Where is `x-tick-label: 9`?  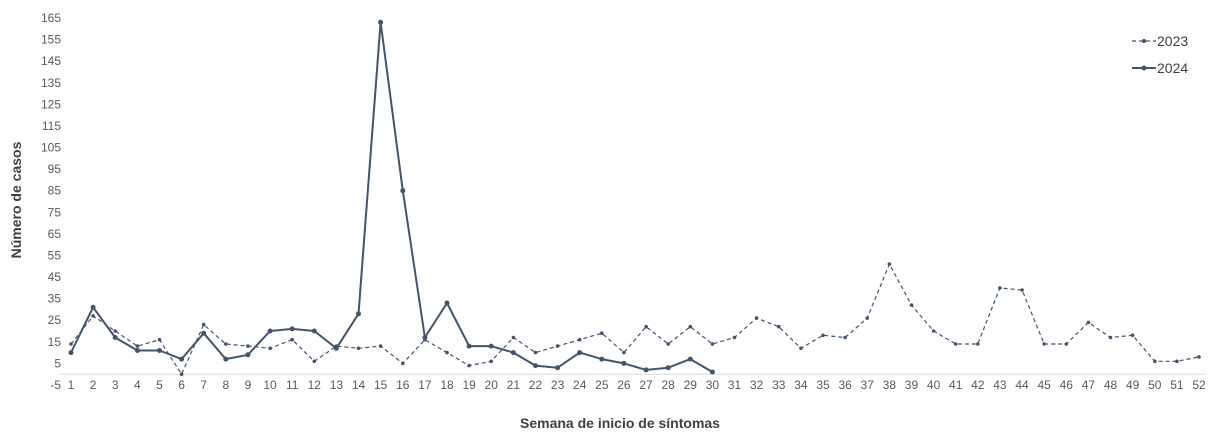 x-tick-label: 9 is located at coordinates (248, 385).